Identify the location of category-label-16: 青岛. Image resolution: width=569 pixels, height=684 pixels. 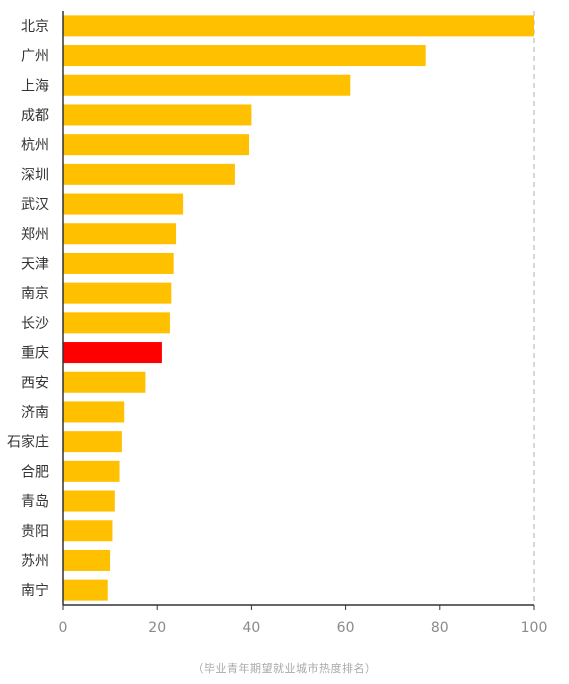
(35, 502).